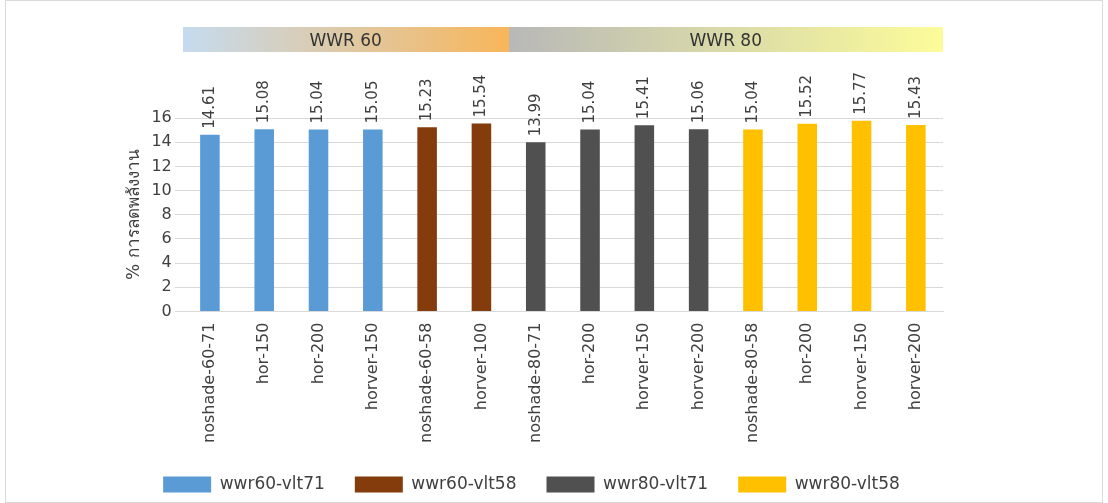 This screenshot has width=1108, height=503. I want to click on y-tick-label: 4, so click(166, 262).